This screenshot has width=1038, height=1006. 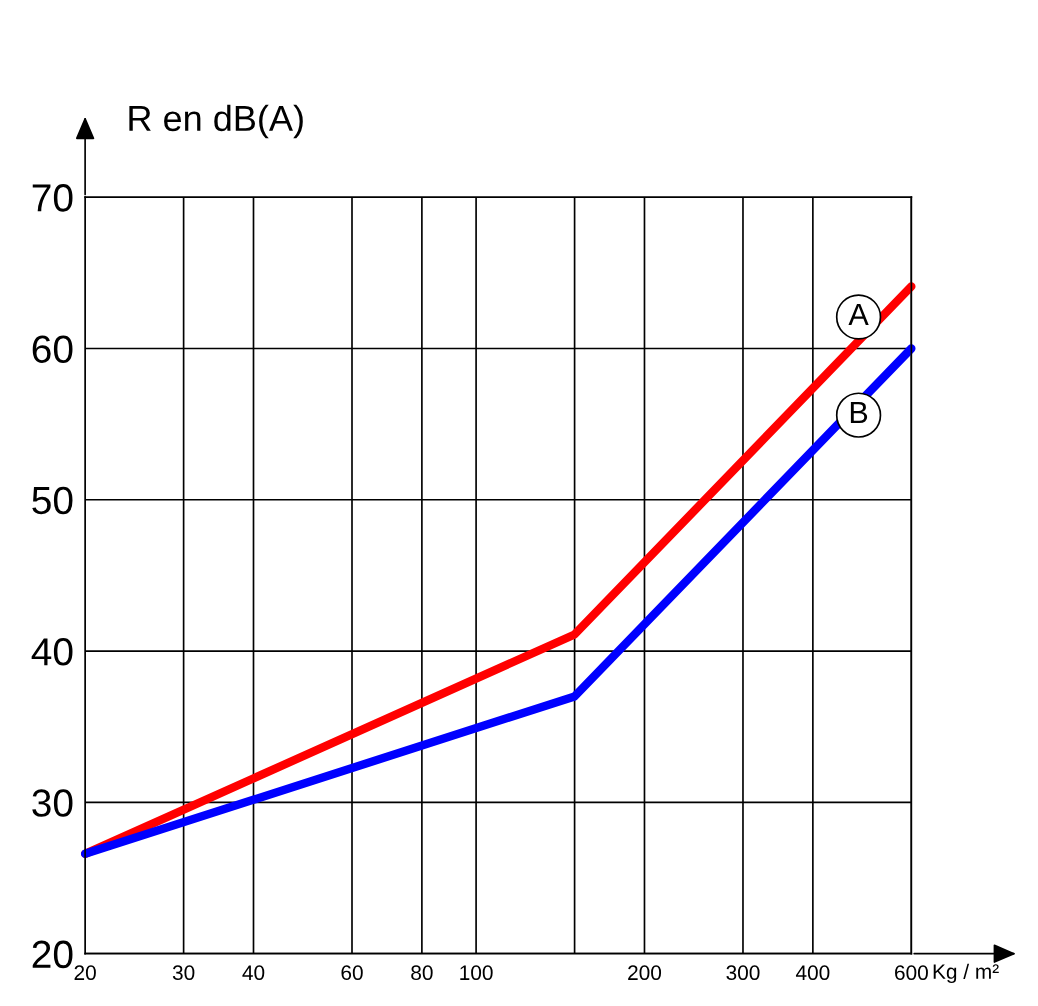 What do you see at coordinates (812, 973) in the screenshot?
I see `x-tick-label: 400` at bounding box center [812, 973].